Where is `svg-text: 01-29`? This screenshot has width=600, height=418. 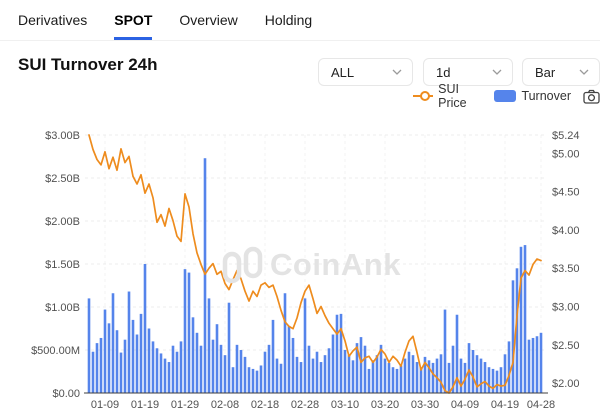
svg-text: 01-29 is located at coordinates (185, 405).